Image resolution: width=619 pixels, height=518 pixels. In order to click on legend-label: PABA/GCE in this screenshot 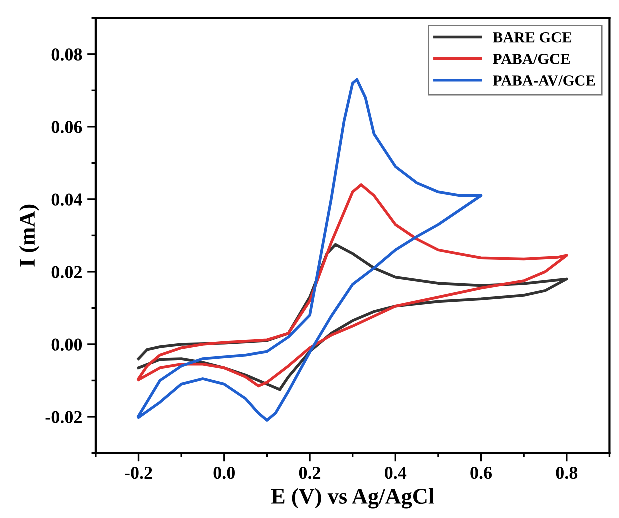, I will do `click(531, 59)`.